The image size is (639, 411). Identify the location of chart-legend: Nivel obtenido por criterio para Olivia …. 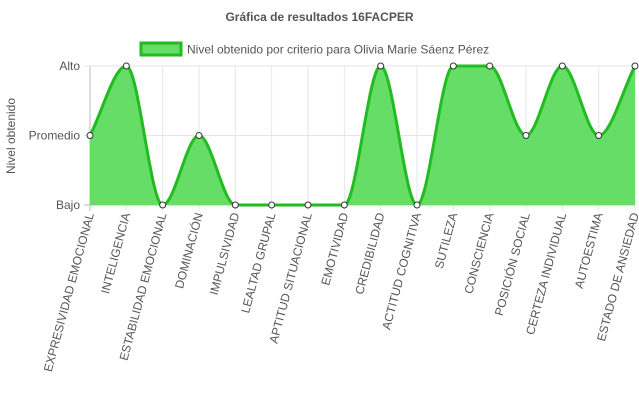
(314, 49).